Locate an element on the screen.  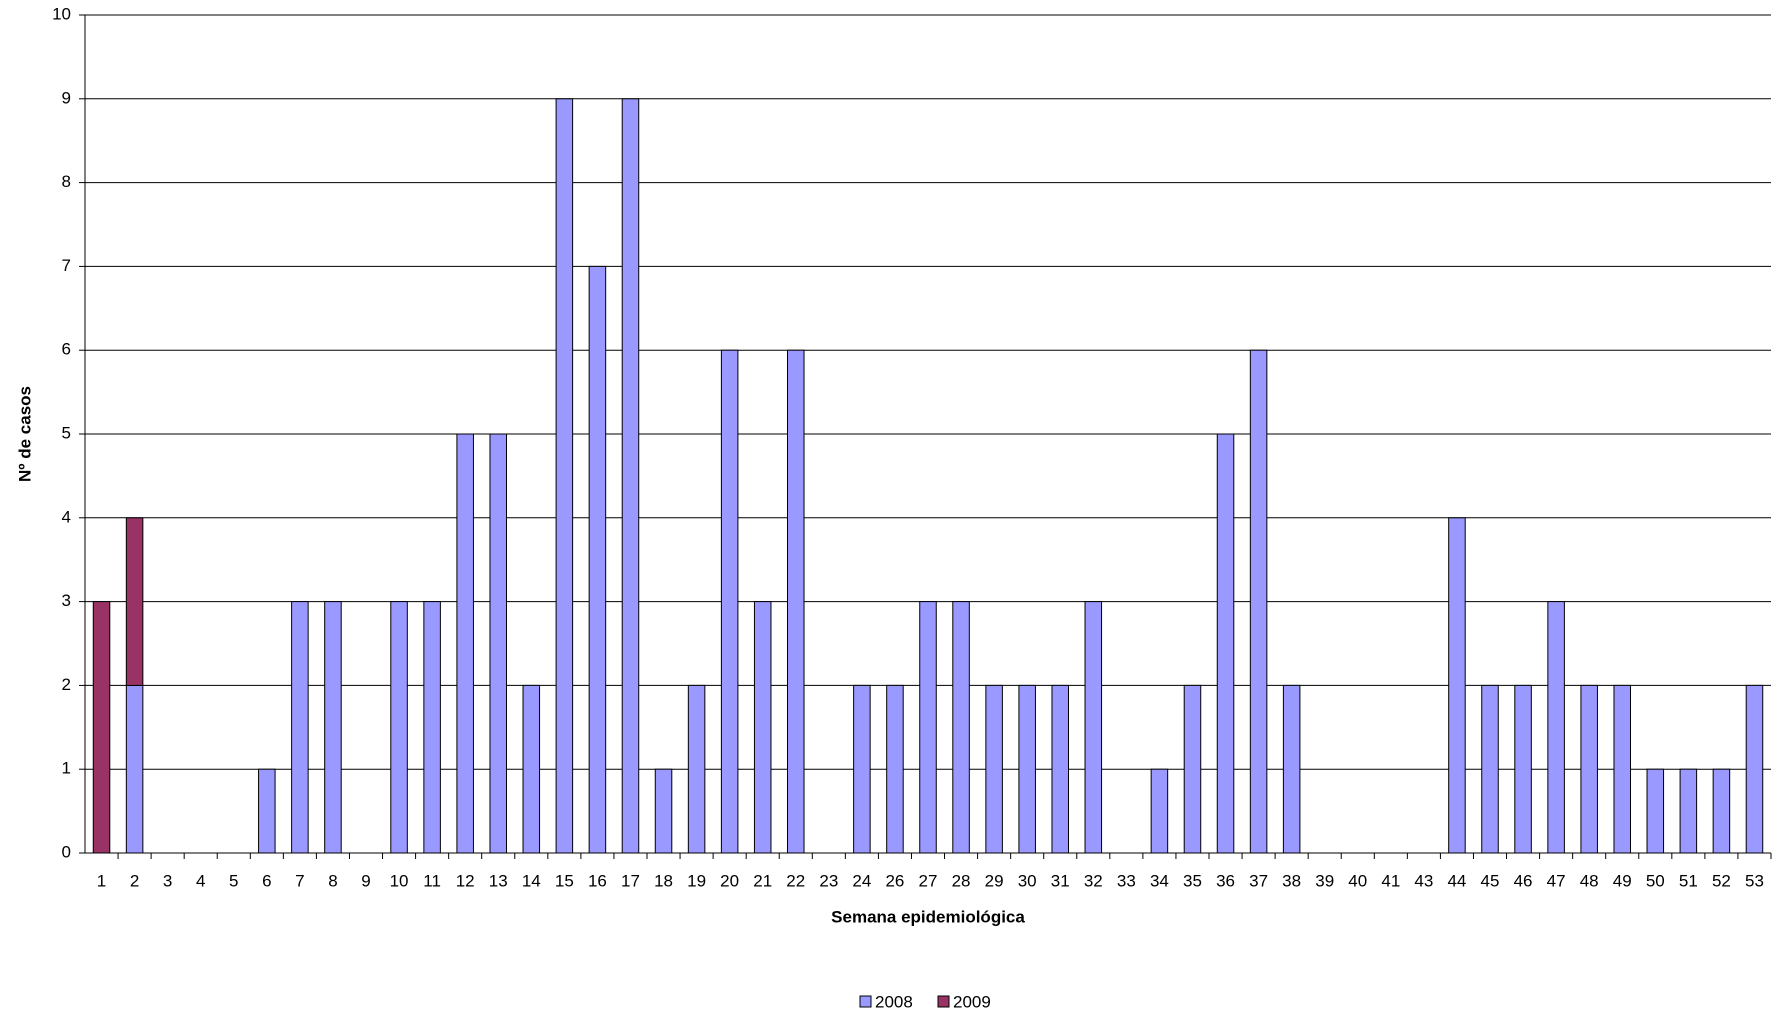
x-axis-title: Semana epidemiológica is located at coordinates (928, 916).